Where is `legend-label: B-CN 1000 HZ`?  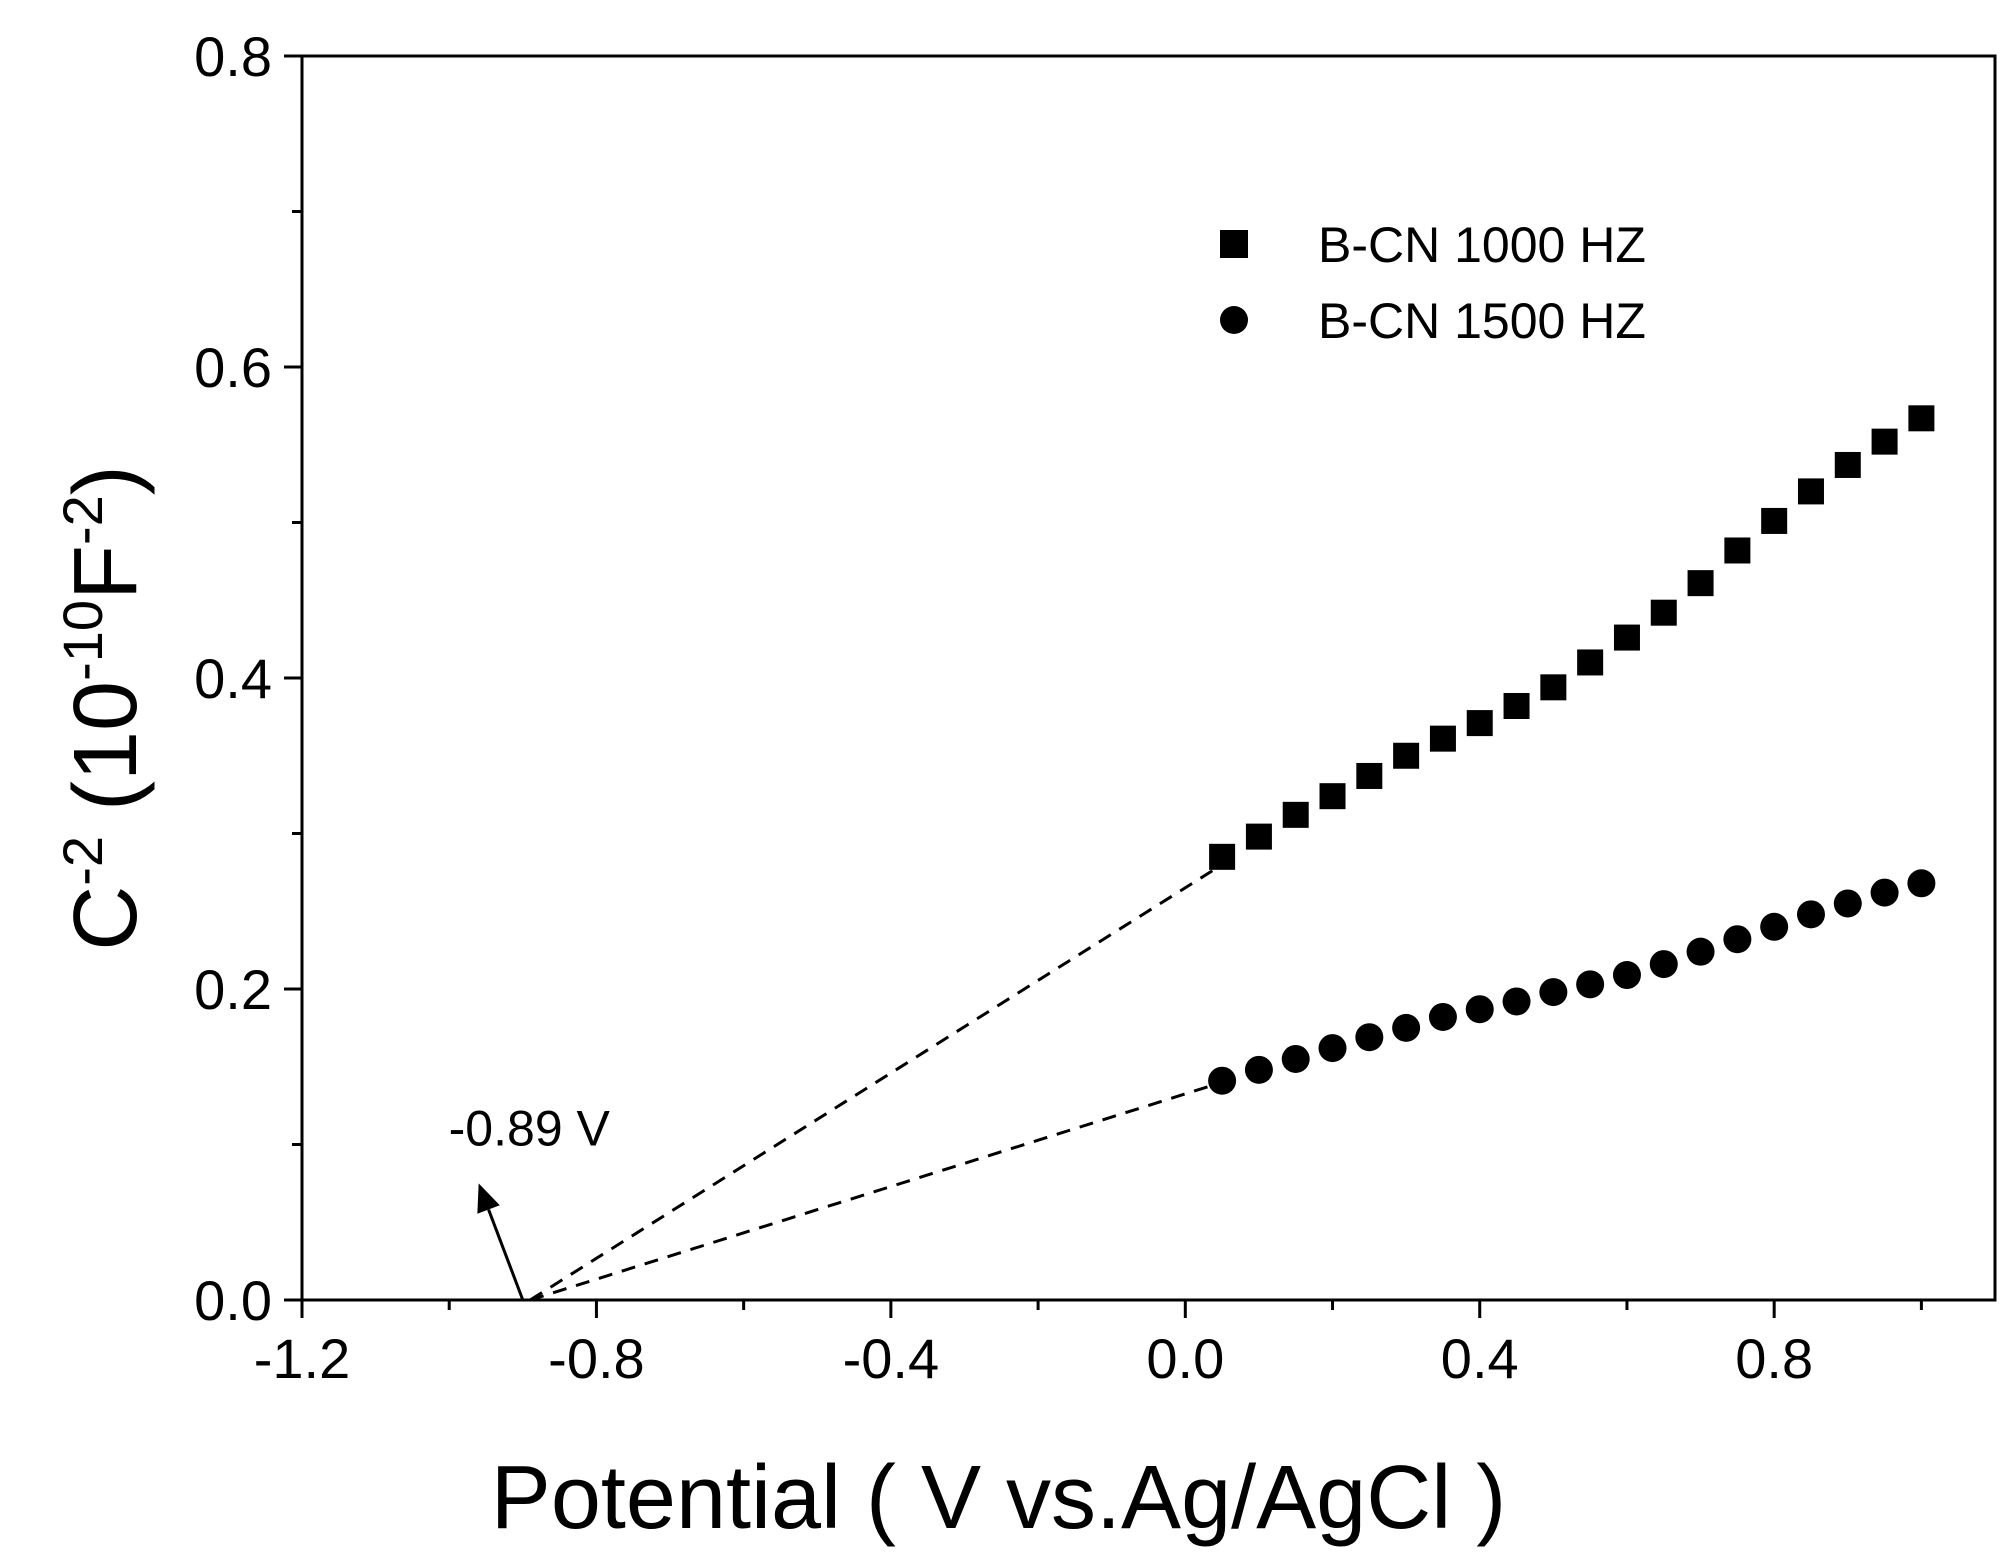 legend-label: B-CN 1000 HZ is located at coordinates (1482, 245).